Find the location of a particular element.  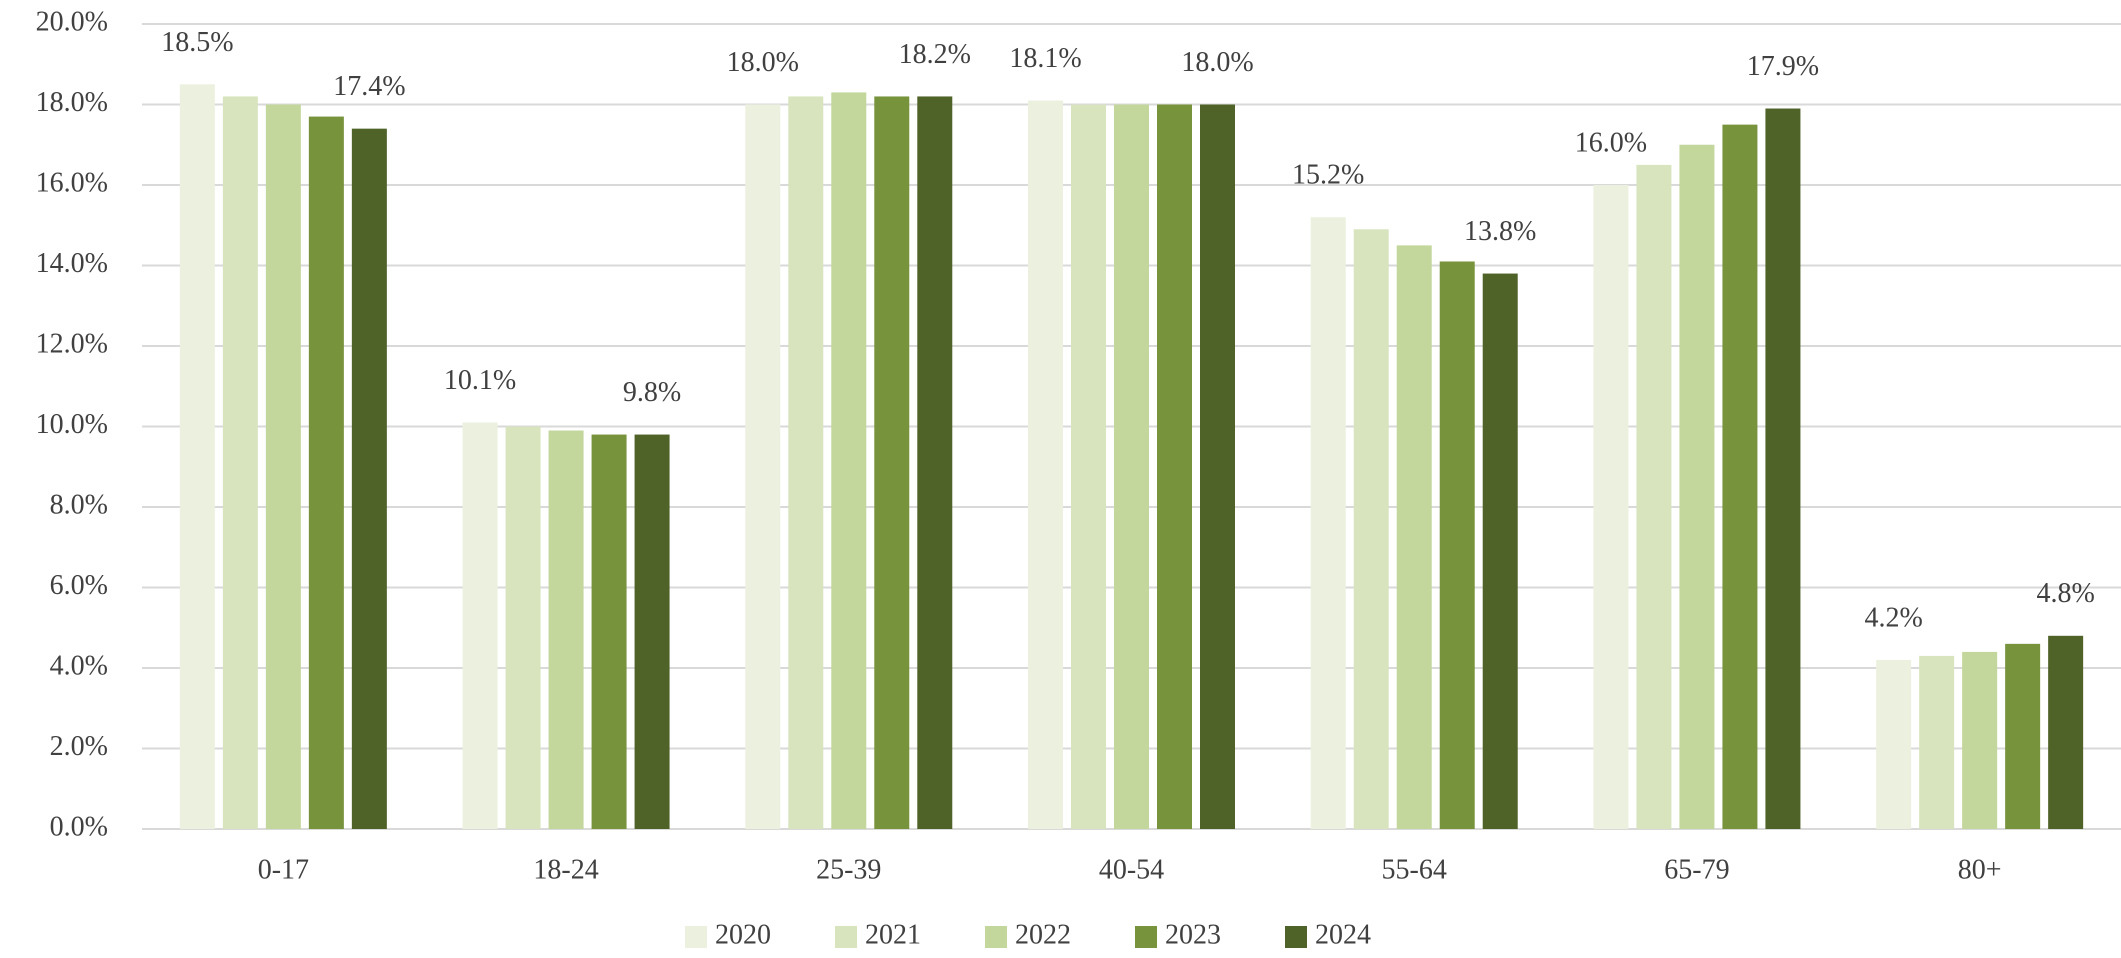

x-tick-label: 80+ is located at coordinates (1980, 869).